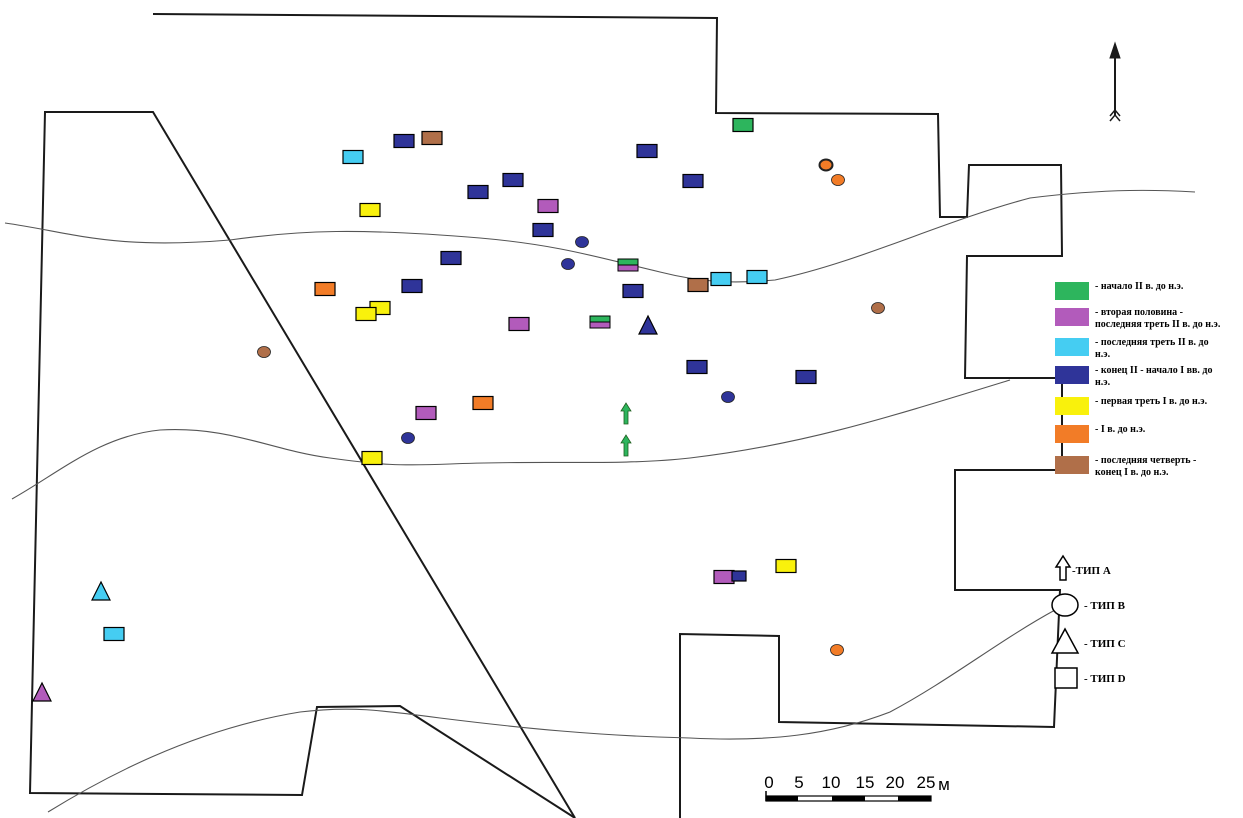 This screenshot has width=1243, height=818. I want to click on legend-period-item: - последняя треть II в. дон.э., so click(1132, 348).